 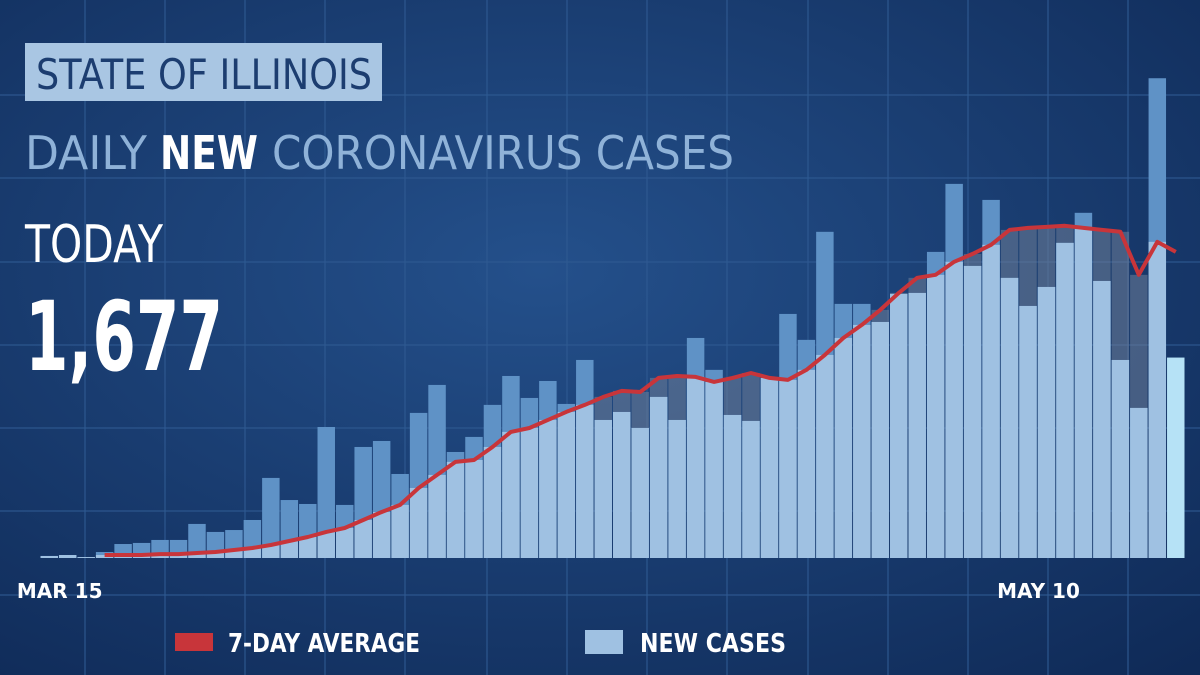 I want to click on legend-swatch-bar, so click(x=604, y=642).